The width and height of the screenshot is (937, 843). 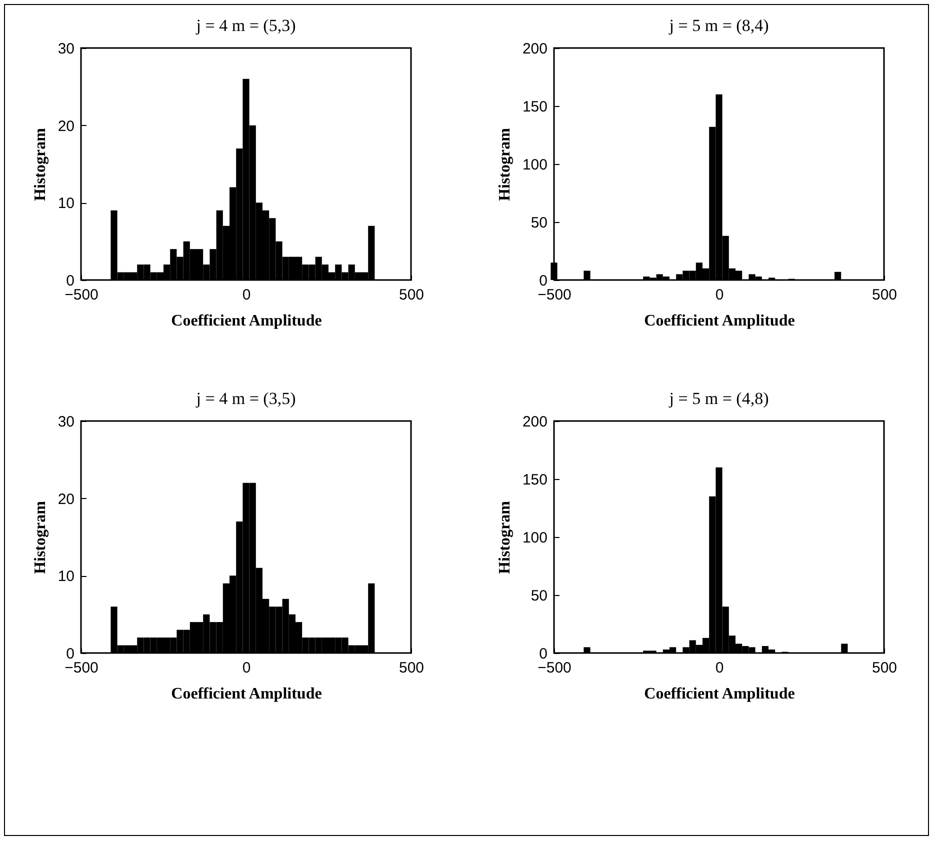 What do you see at coordinates (245, 25) in the screenshot?
I see `chart-title: j = 4 m = (5,3)` at bounding box center [245, 25].